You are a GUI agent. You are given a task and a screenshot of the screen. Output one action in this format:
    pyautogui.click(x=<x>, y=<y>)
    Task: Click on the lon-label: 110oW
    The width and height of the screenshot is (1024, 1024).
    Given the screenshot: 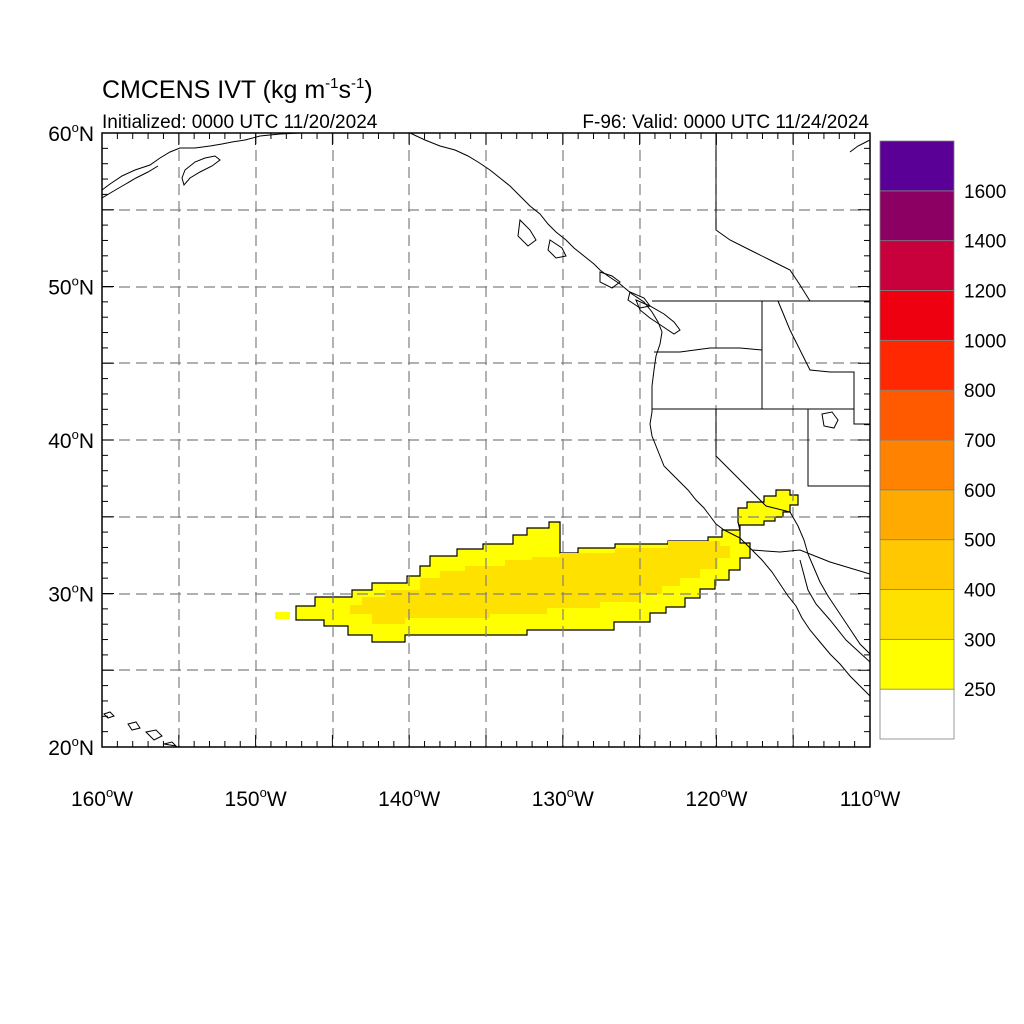 What is the action you would take?
    pyautogui.click(x=870, y=798)
    